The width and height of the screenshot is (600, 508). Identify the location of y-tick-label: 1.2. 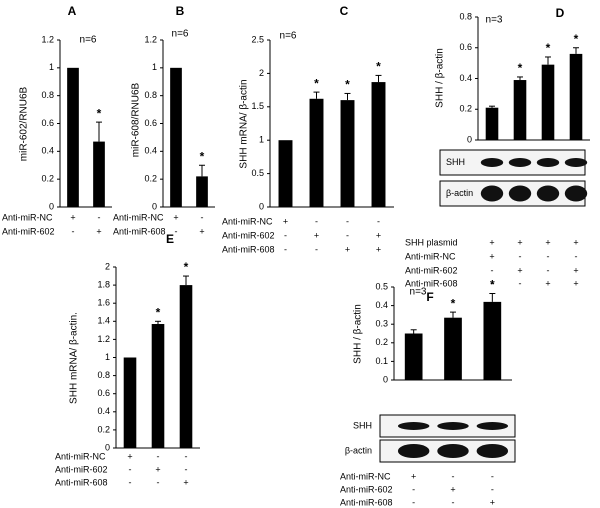
(103, 339).